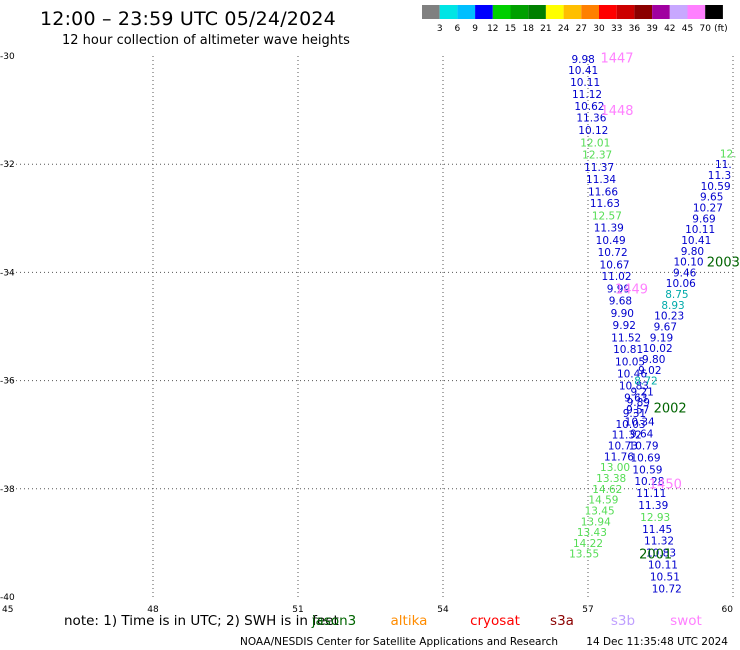 Image resolution: width=740 pixels, height=650 pixels. I want to click on wave-height-point: 10.41, so click(696, 241).